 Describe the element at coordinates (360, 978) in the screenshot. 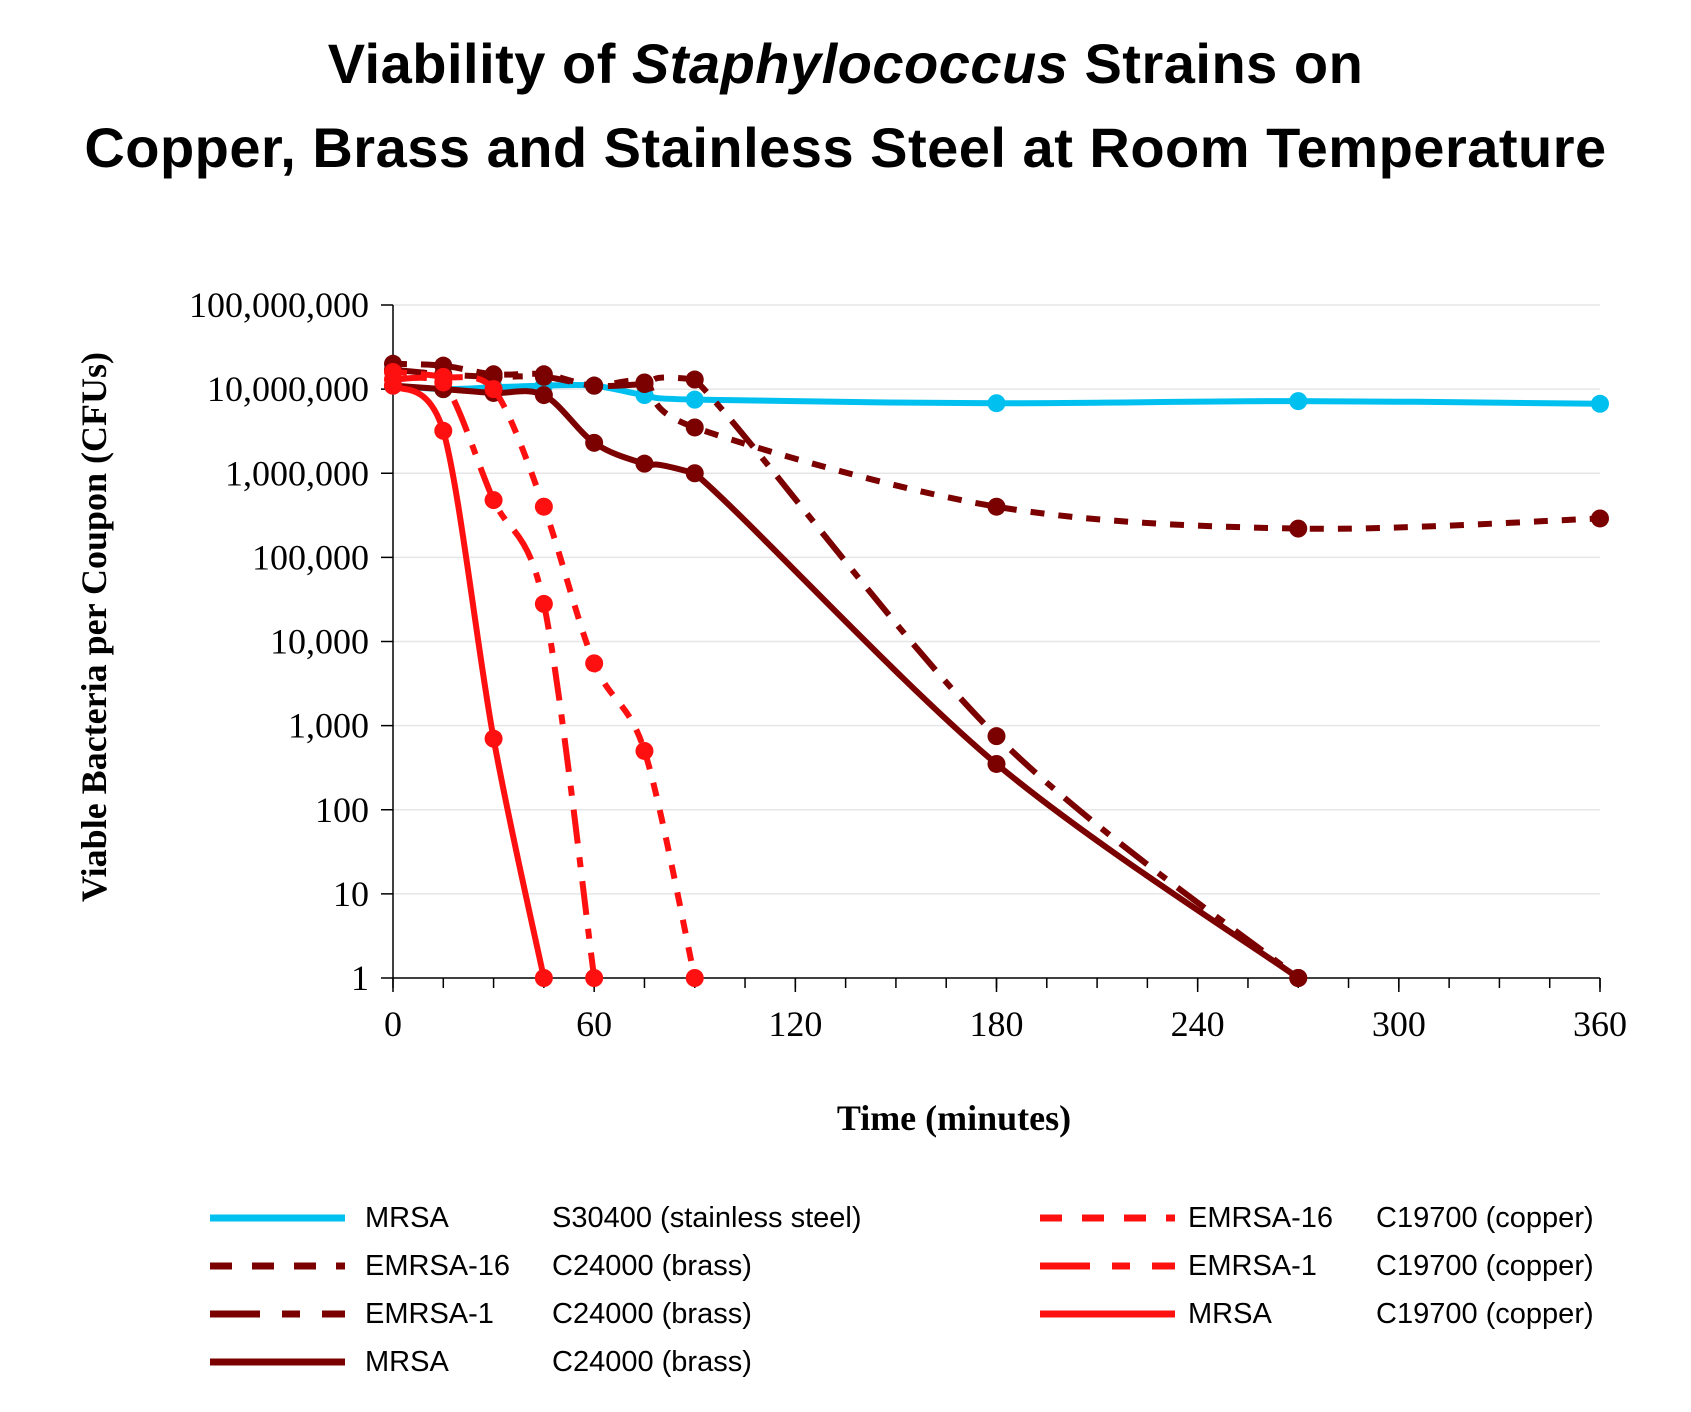

I see `y-tick-label: 1` at that location.